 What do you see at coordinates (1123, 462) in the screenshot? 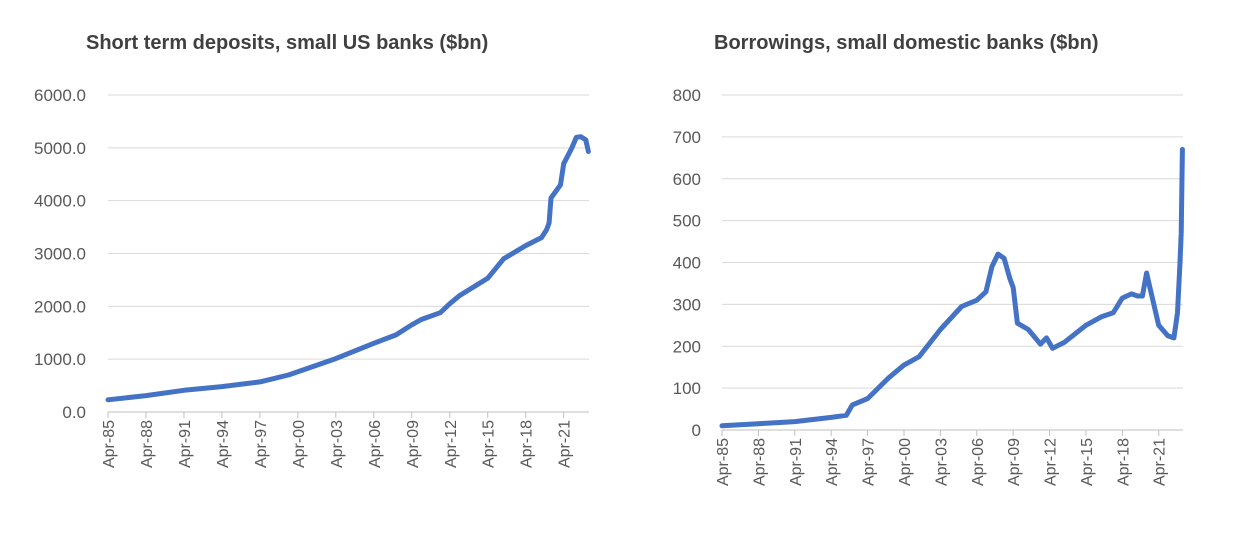
I see `borrowings-x-tick-label: Apr-18` at bounding box center [1123, 462].